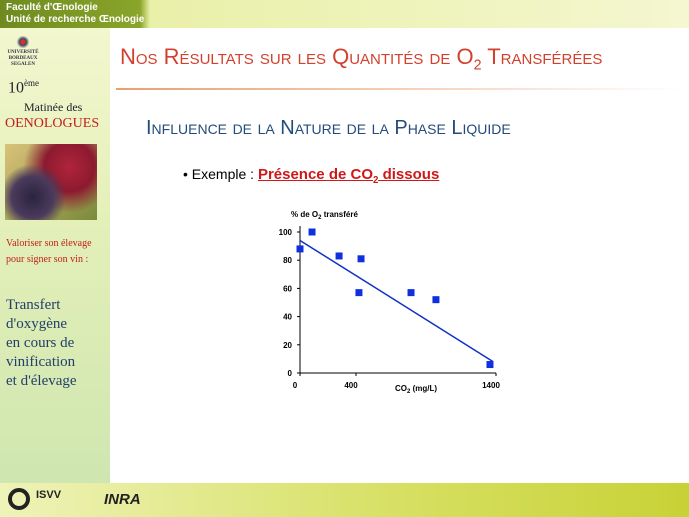 The height and width of the screenshot is (517, 689). What do you see at coordinates (304, 214) in the screenshot?
I see `y-label-part: % de O` at bounding box center [304, 214].